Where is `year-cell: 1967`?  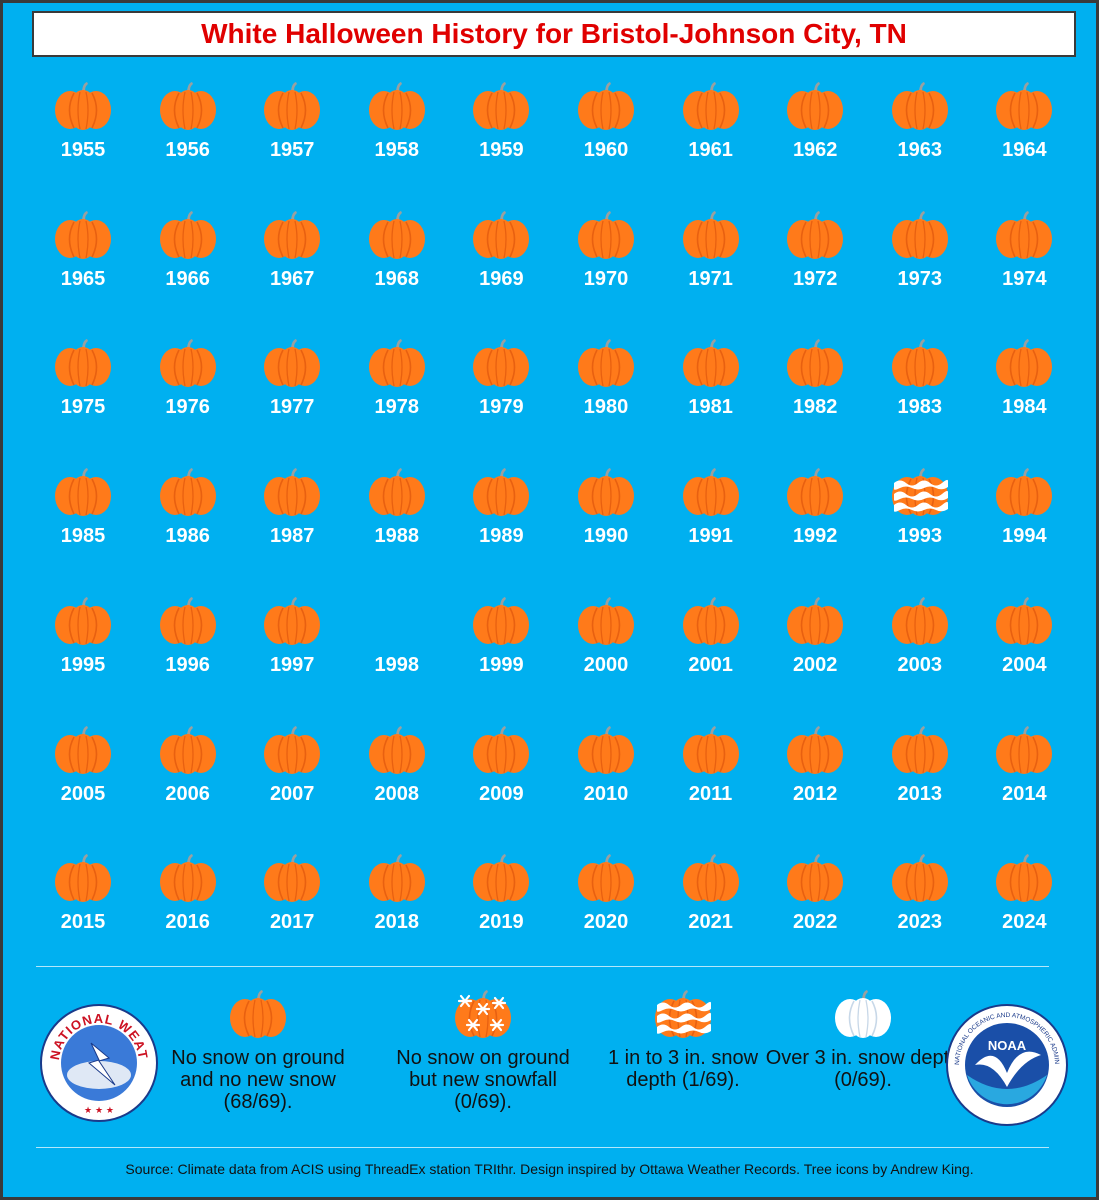
year-cell: 1967 is located at coordinates (292, 265).